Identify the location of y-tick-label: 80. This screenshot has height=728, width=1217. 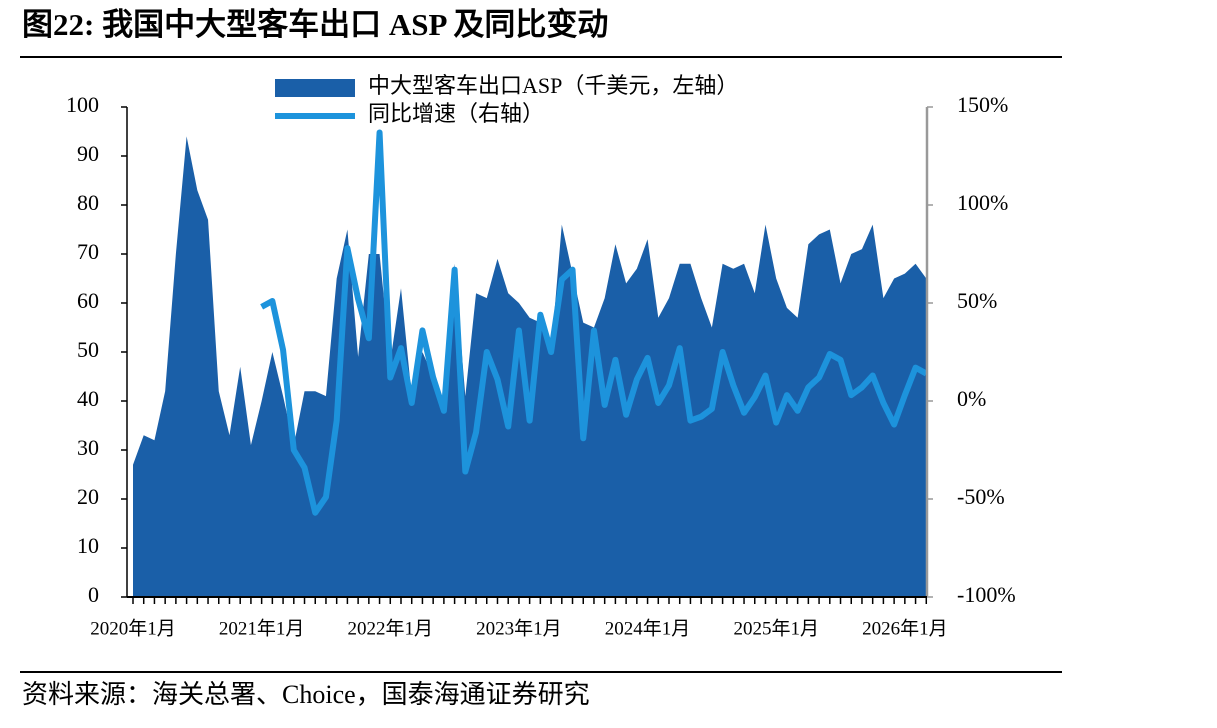
(88, 202).